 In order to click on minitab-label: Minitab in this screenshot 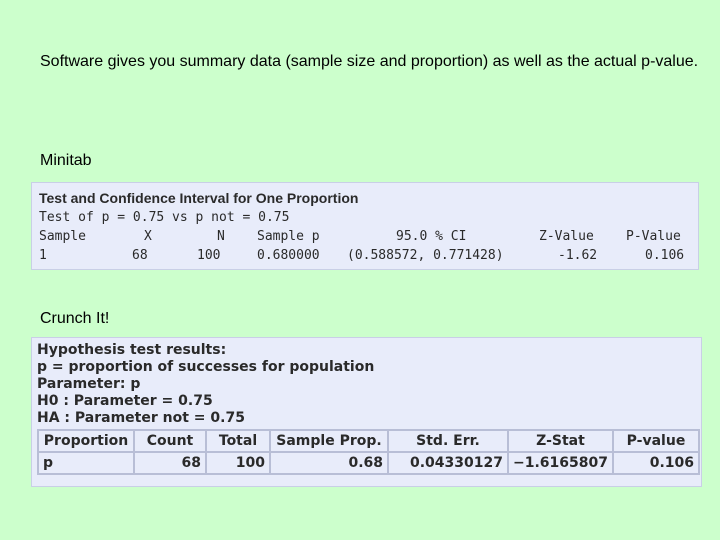, I will do `click(66, 160)`.